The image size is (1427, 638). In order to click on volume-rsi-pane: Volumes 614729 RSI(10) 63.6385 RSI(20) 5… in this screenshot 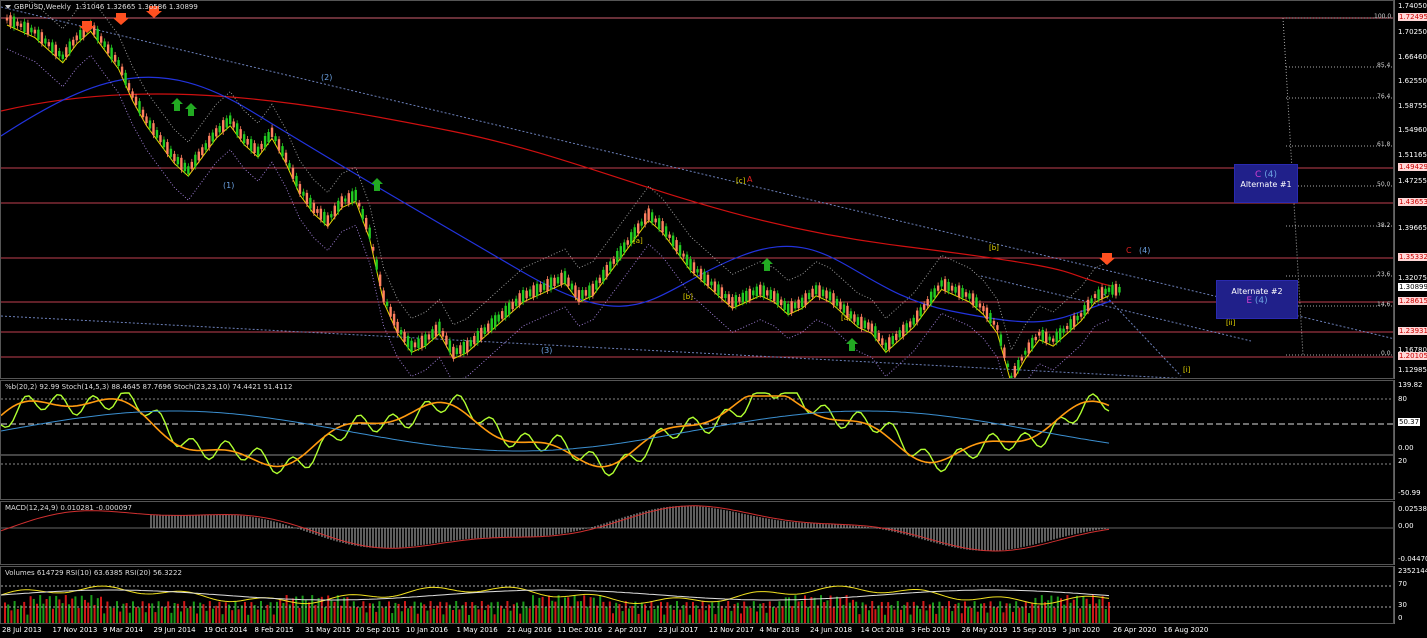, I will do `click(697, 595)`.